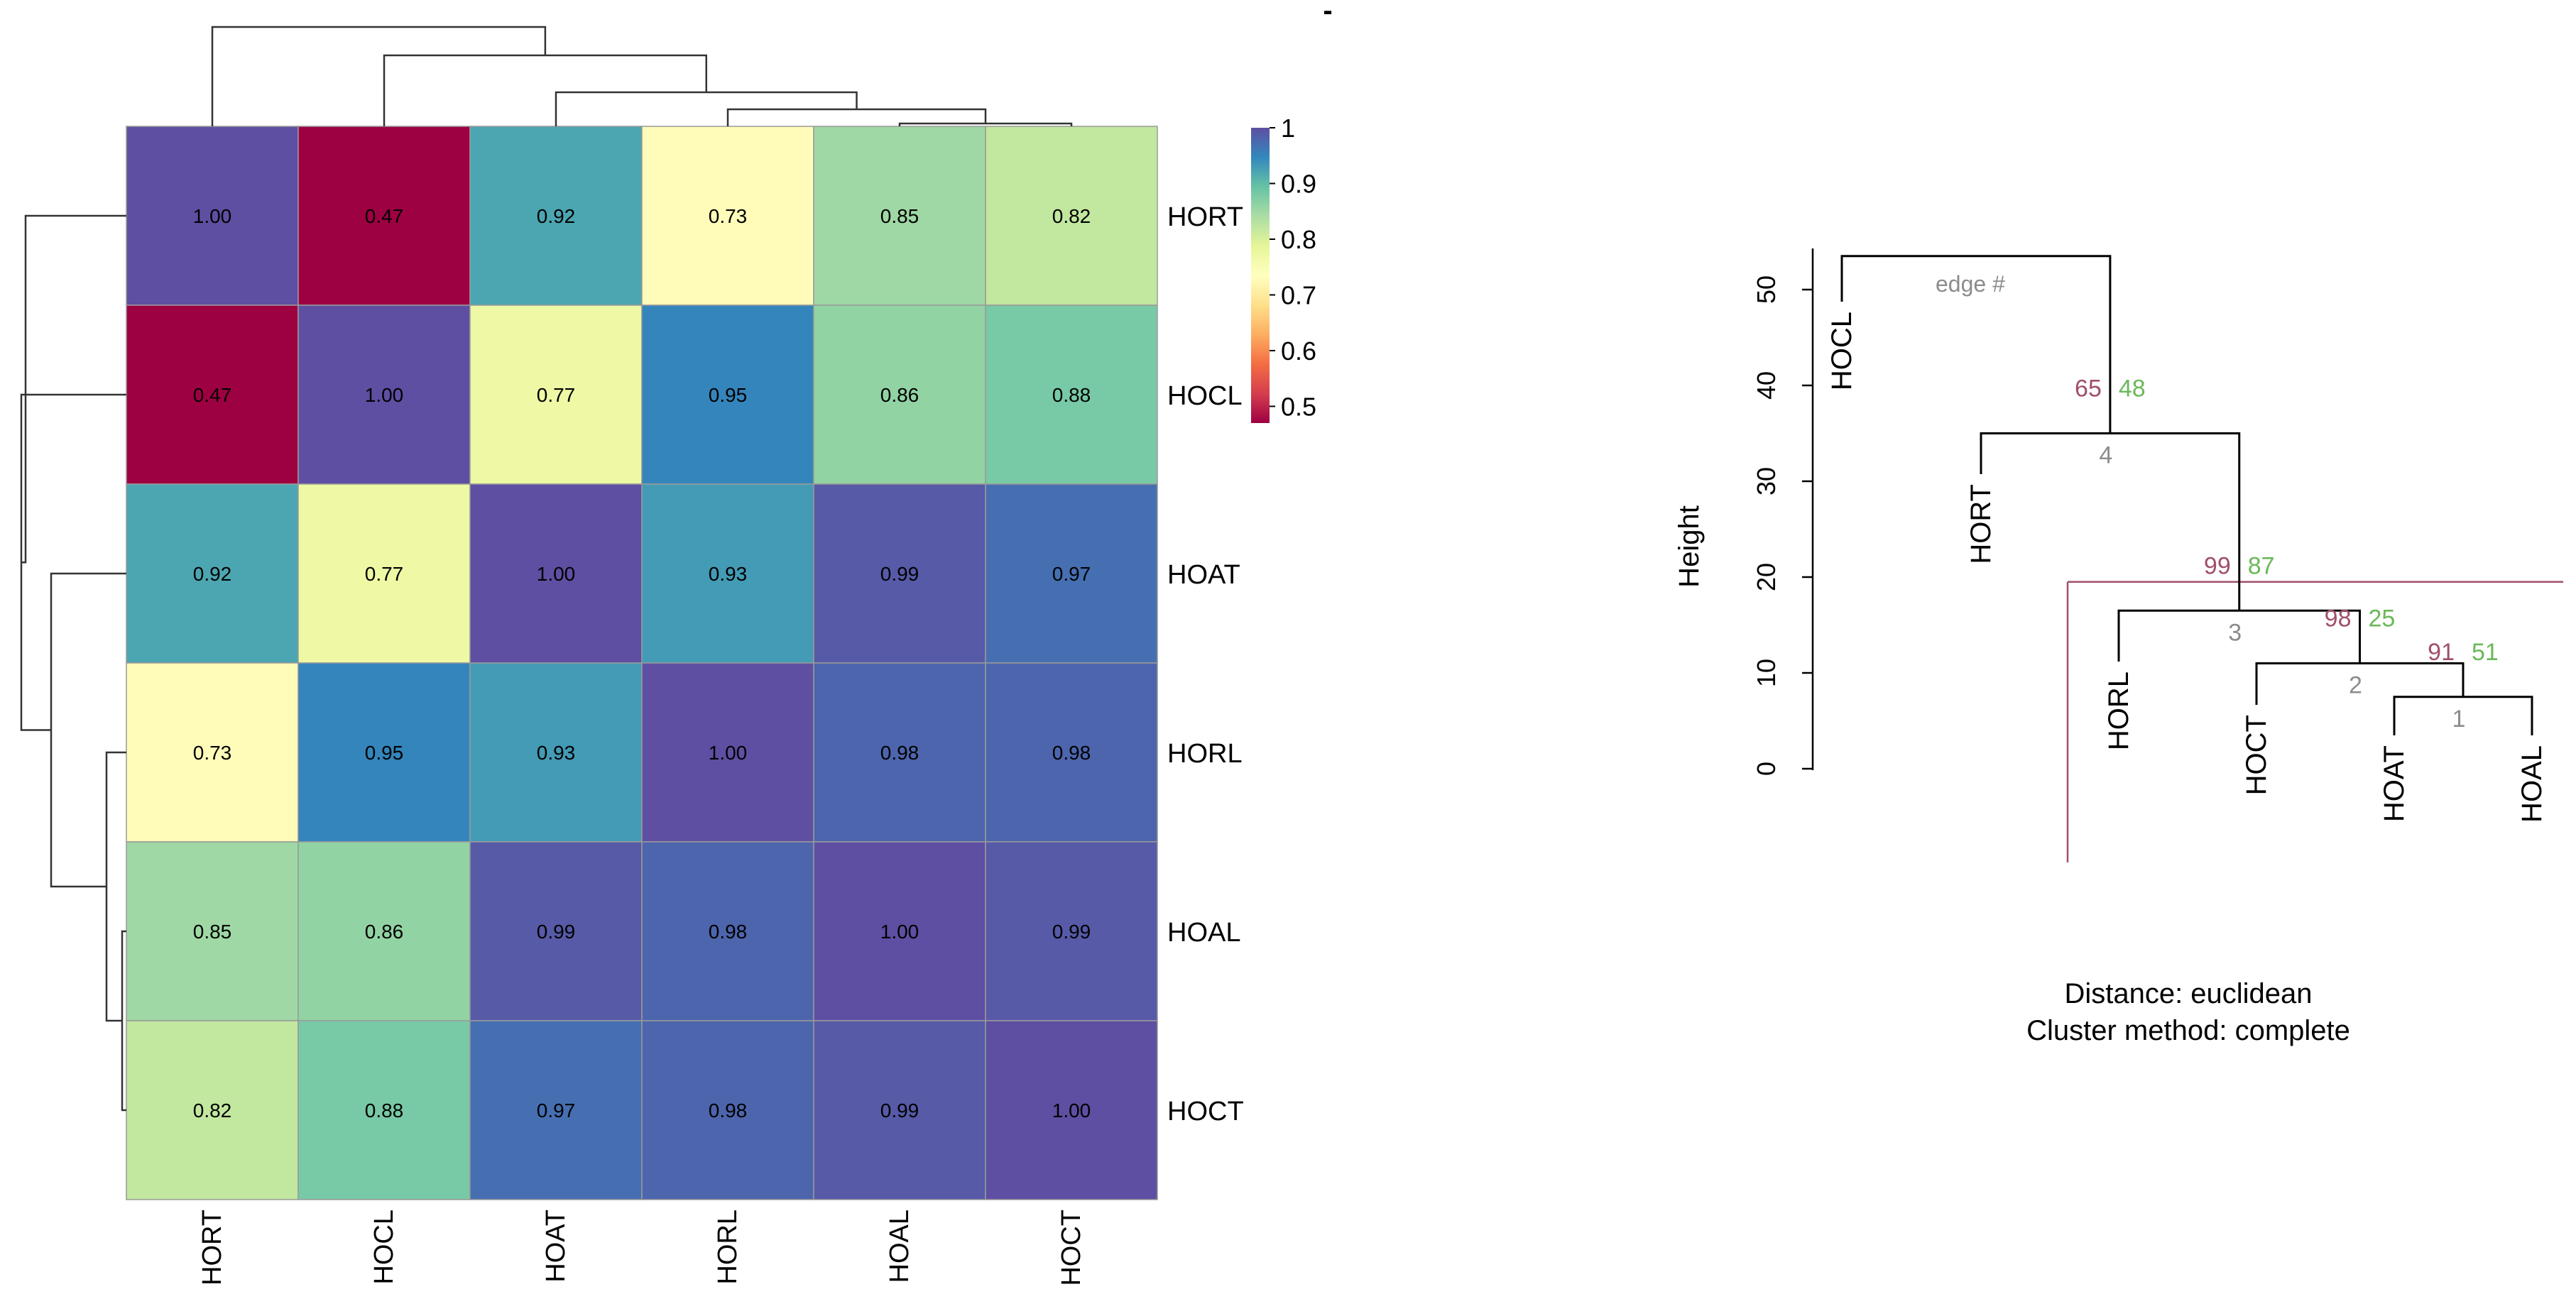 The height and width of the screenshot is (1316, 2576). I want to click on heatmap-value-label: 0.88, so click(1071, 395).